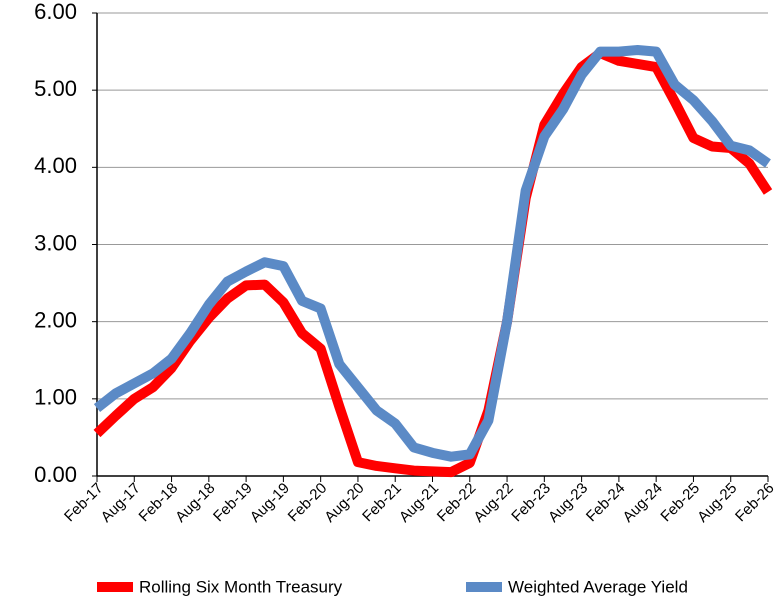 This screenshot has width=784, height=616. I want to click on x-tick-label: Feb-18, so click(159, 503).